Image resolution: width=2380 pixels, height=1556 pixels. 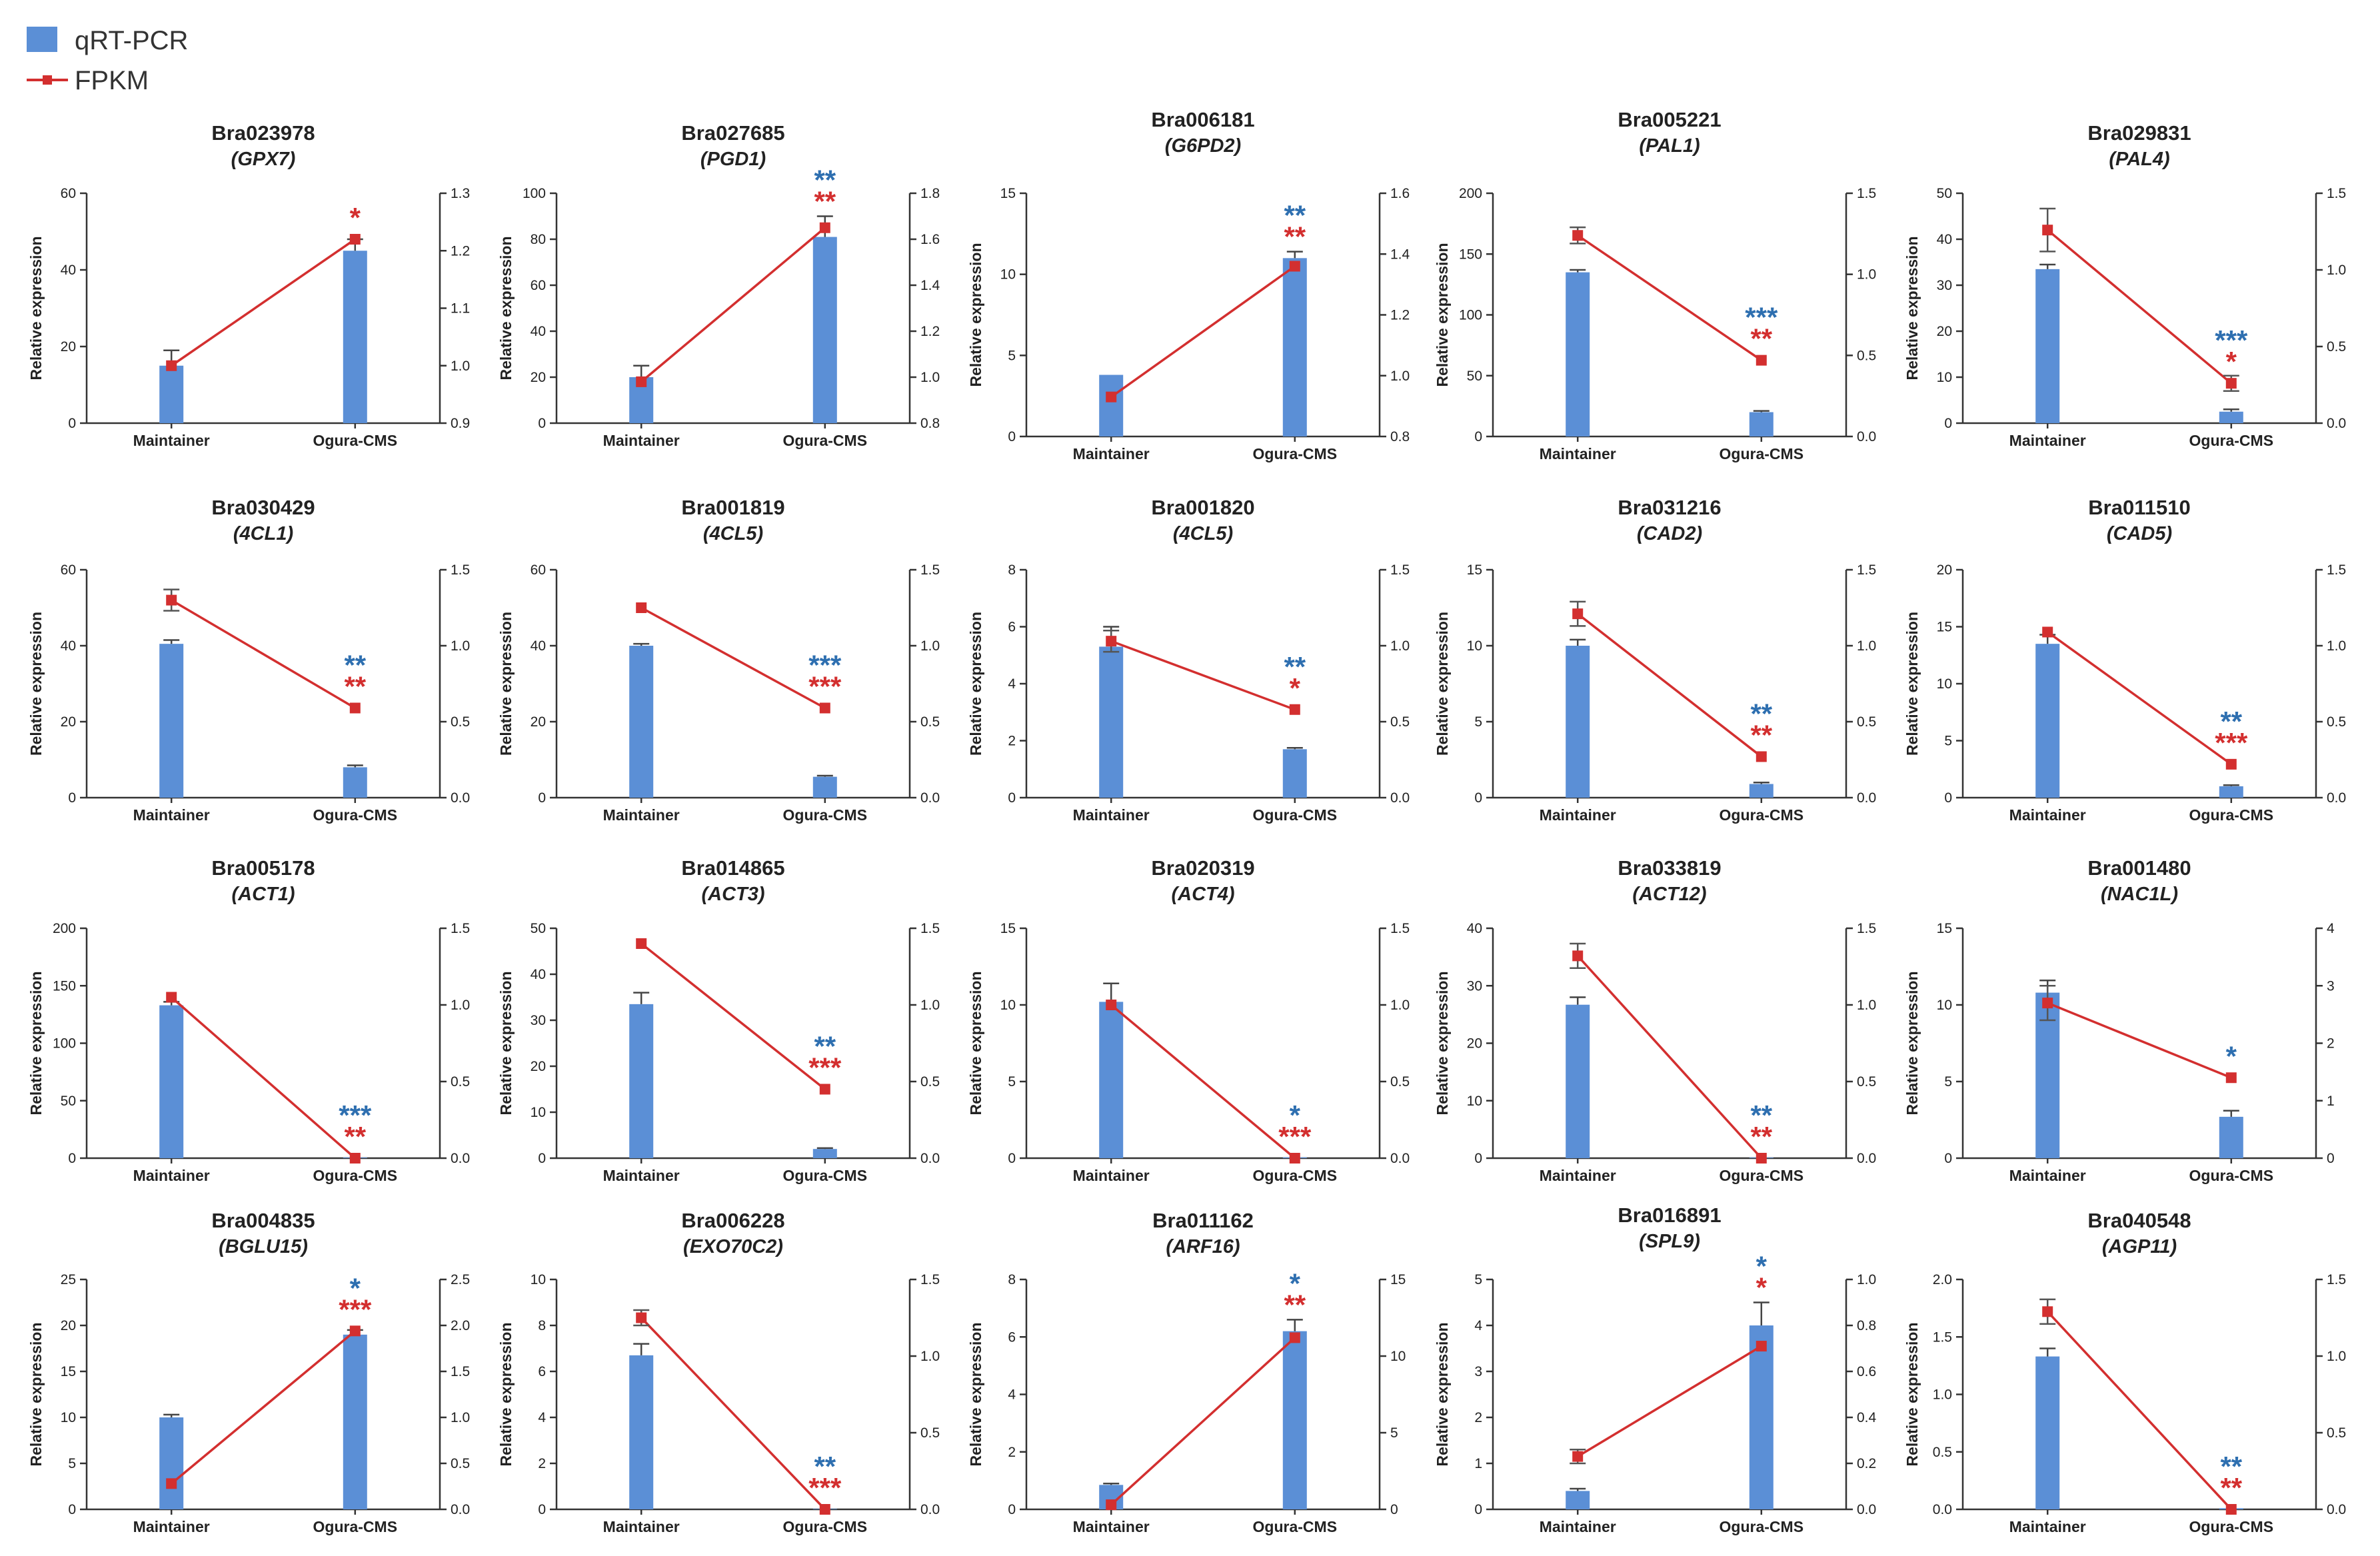 I want to click on right-tick-label: 4, so click(x=2331, y=929).